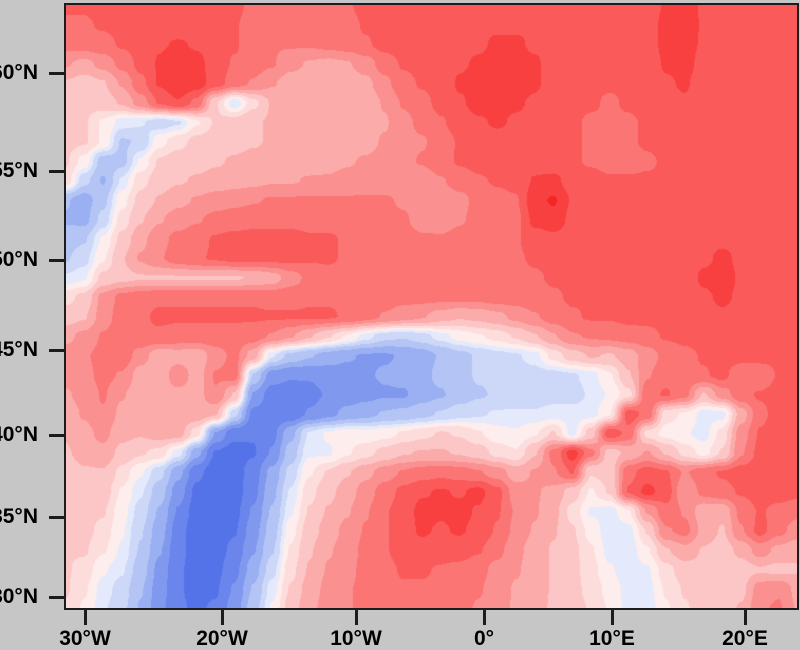  I want to click on y-tick-label: 50°N, so click(19, 259).